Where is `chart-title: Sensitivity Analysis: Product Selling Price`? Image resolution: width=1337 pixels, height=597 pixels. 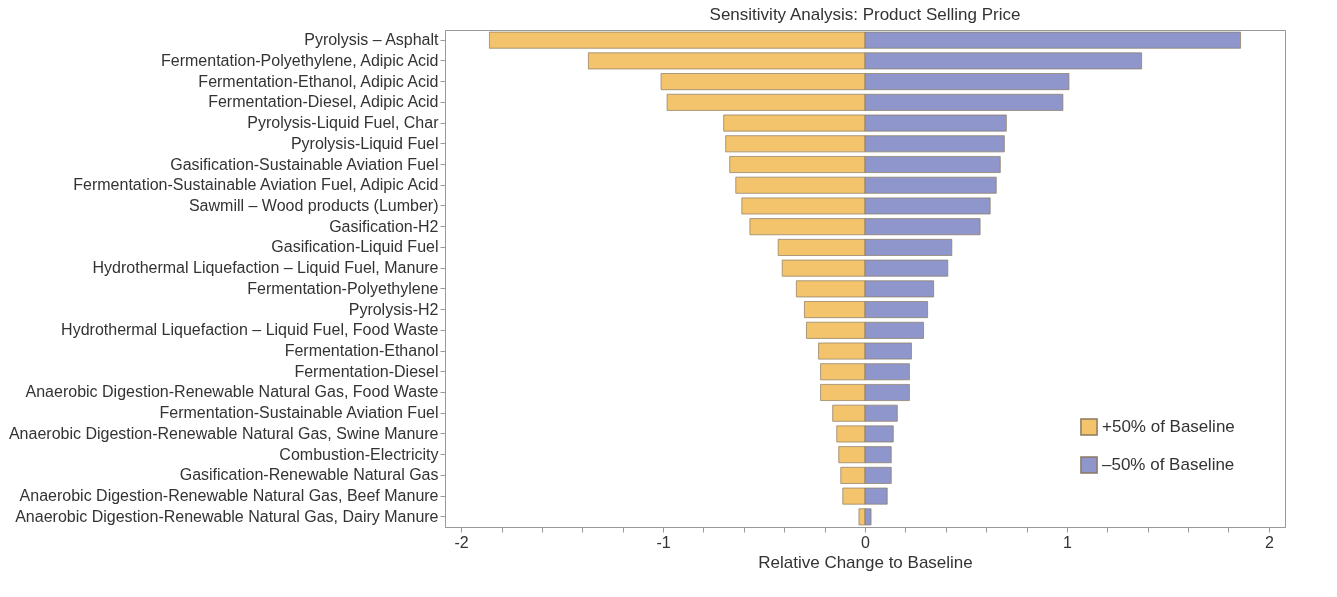 chart-title: Sensitivity Analysis: Product Selling Price is located at coordinates (865, 14).